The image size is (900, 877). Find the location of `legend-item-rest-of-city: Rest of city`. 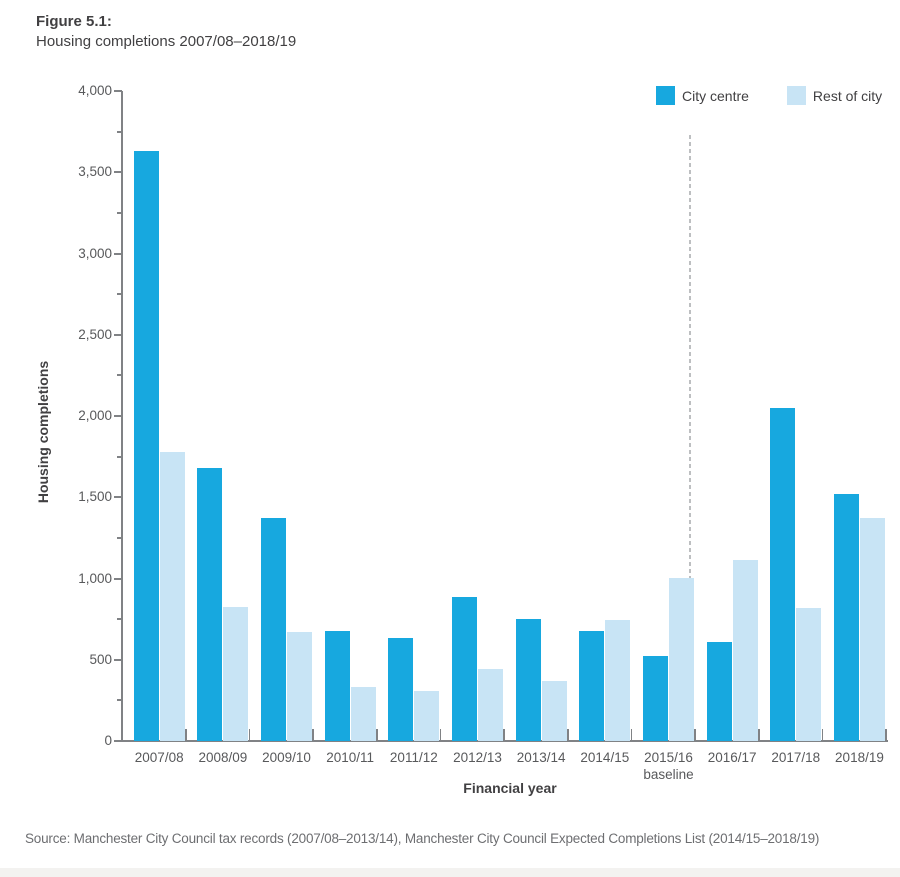

legend-item-rest-of-city: Rest of city is located at coordinates (834, 95).